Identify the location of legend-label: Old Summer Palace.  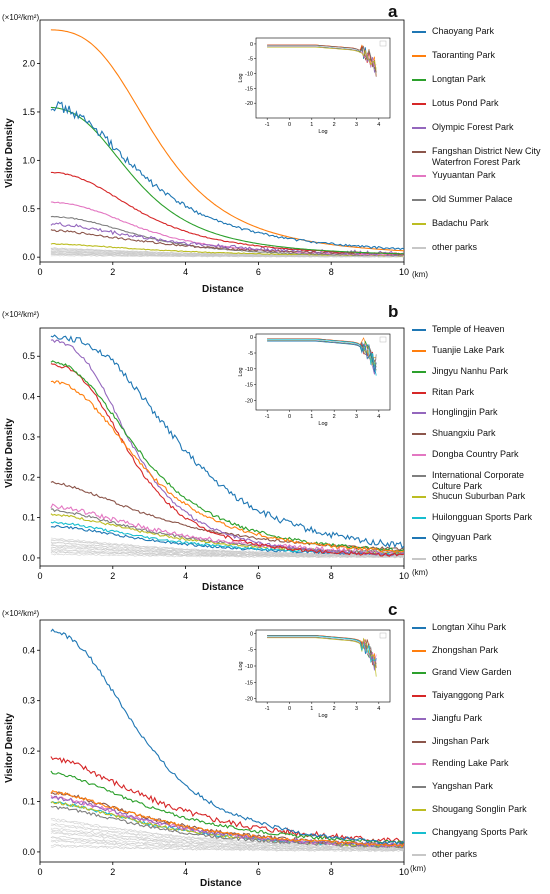
(472, 199).